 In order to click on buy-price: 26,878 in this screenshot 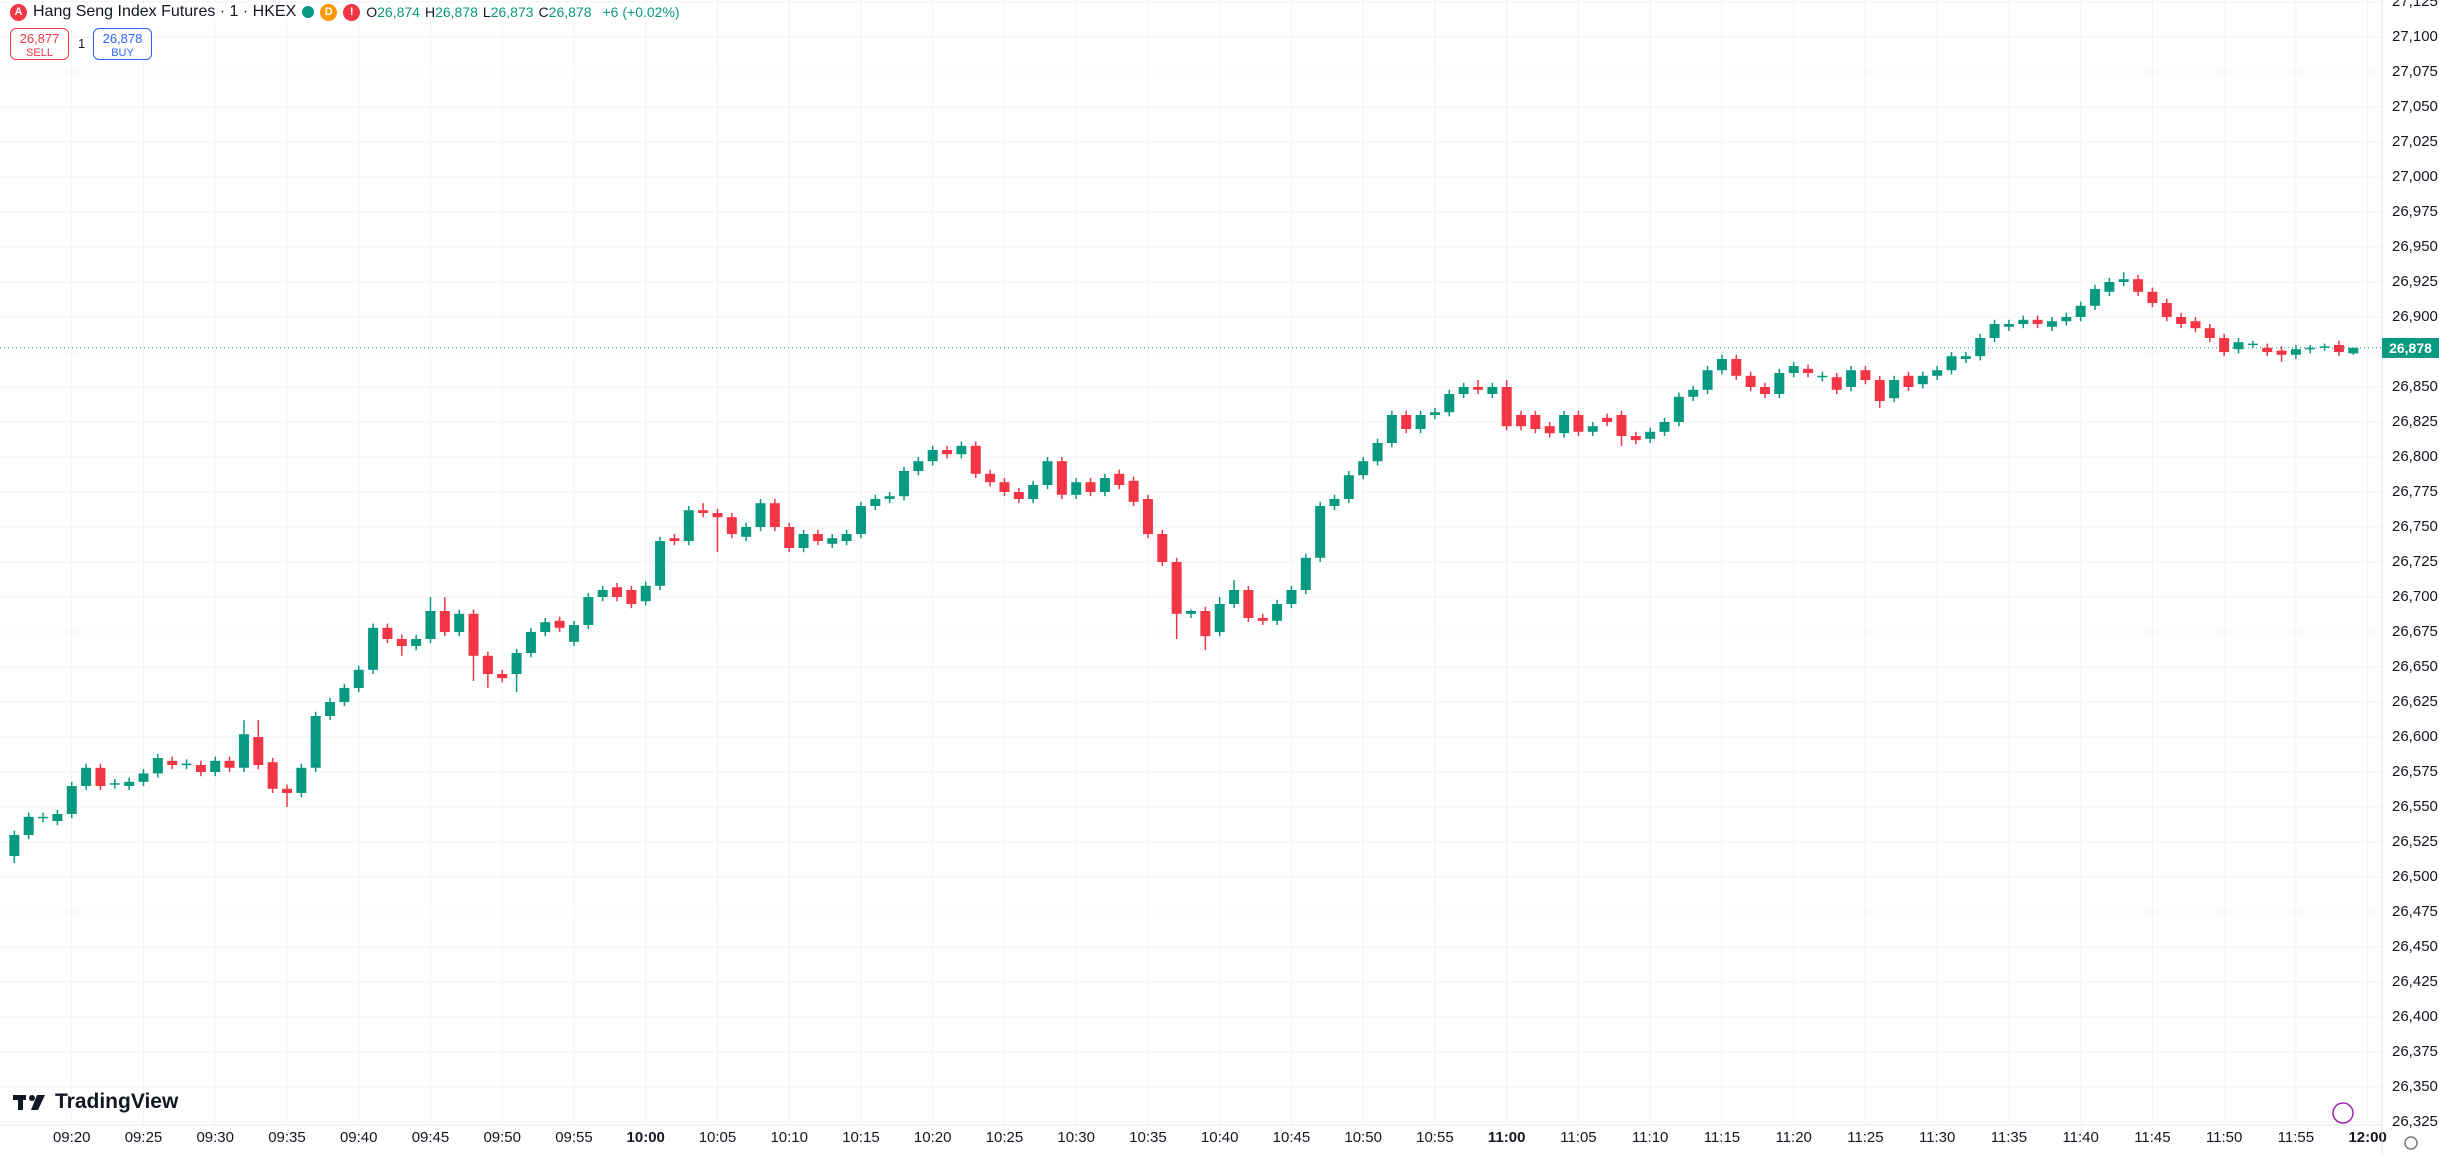, I will do `click(122, 38)`.